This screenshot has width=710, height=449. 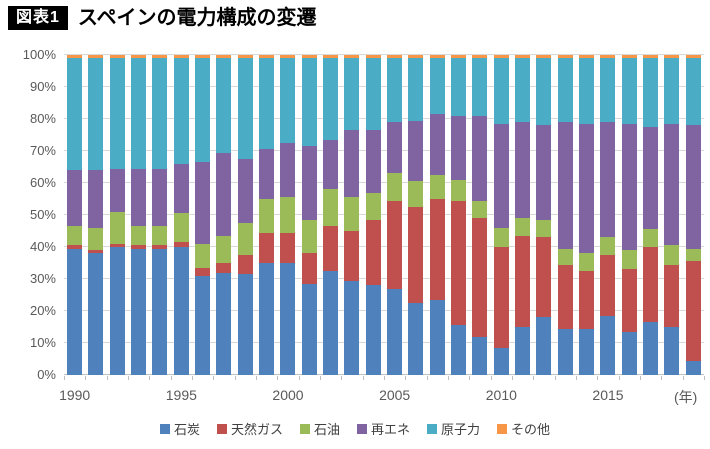 I want to click on segment-oil-2017, so click(x=651, y=238).